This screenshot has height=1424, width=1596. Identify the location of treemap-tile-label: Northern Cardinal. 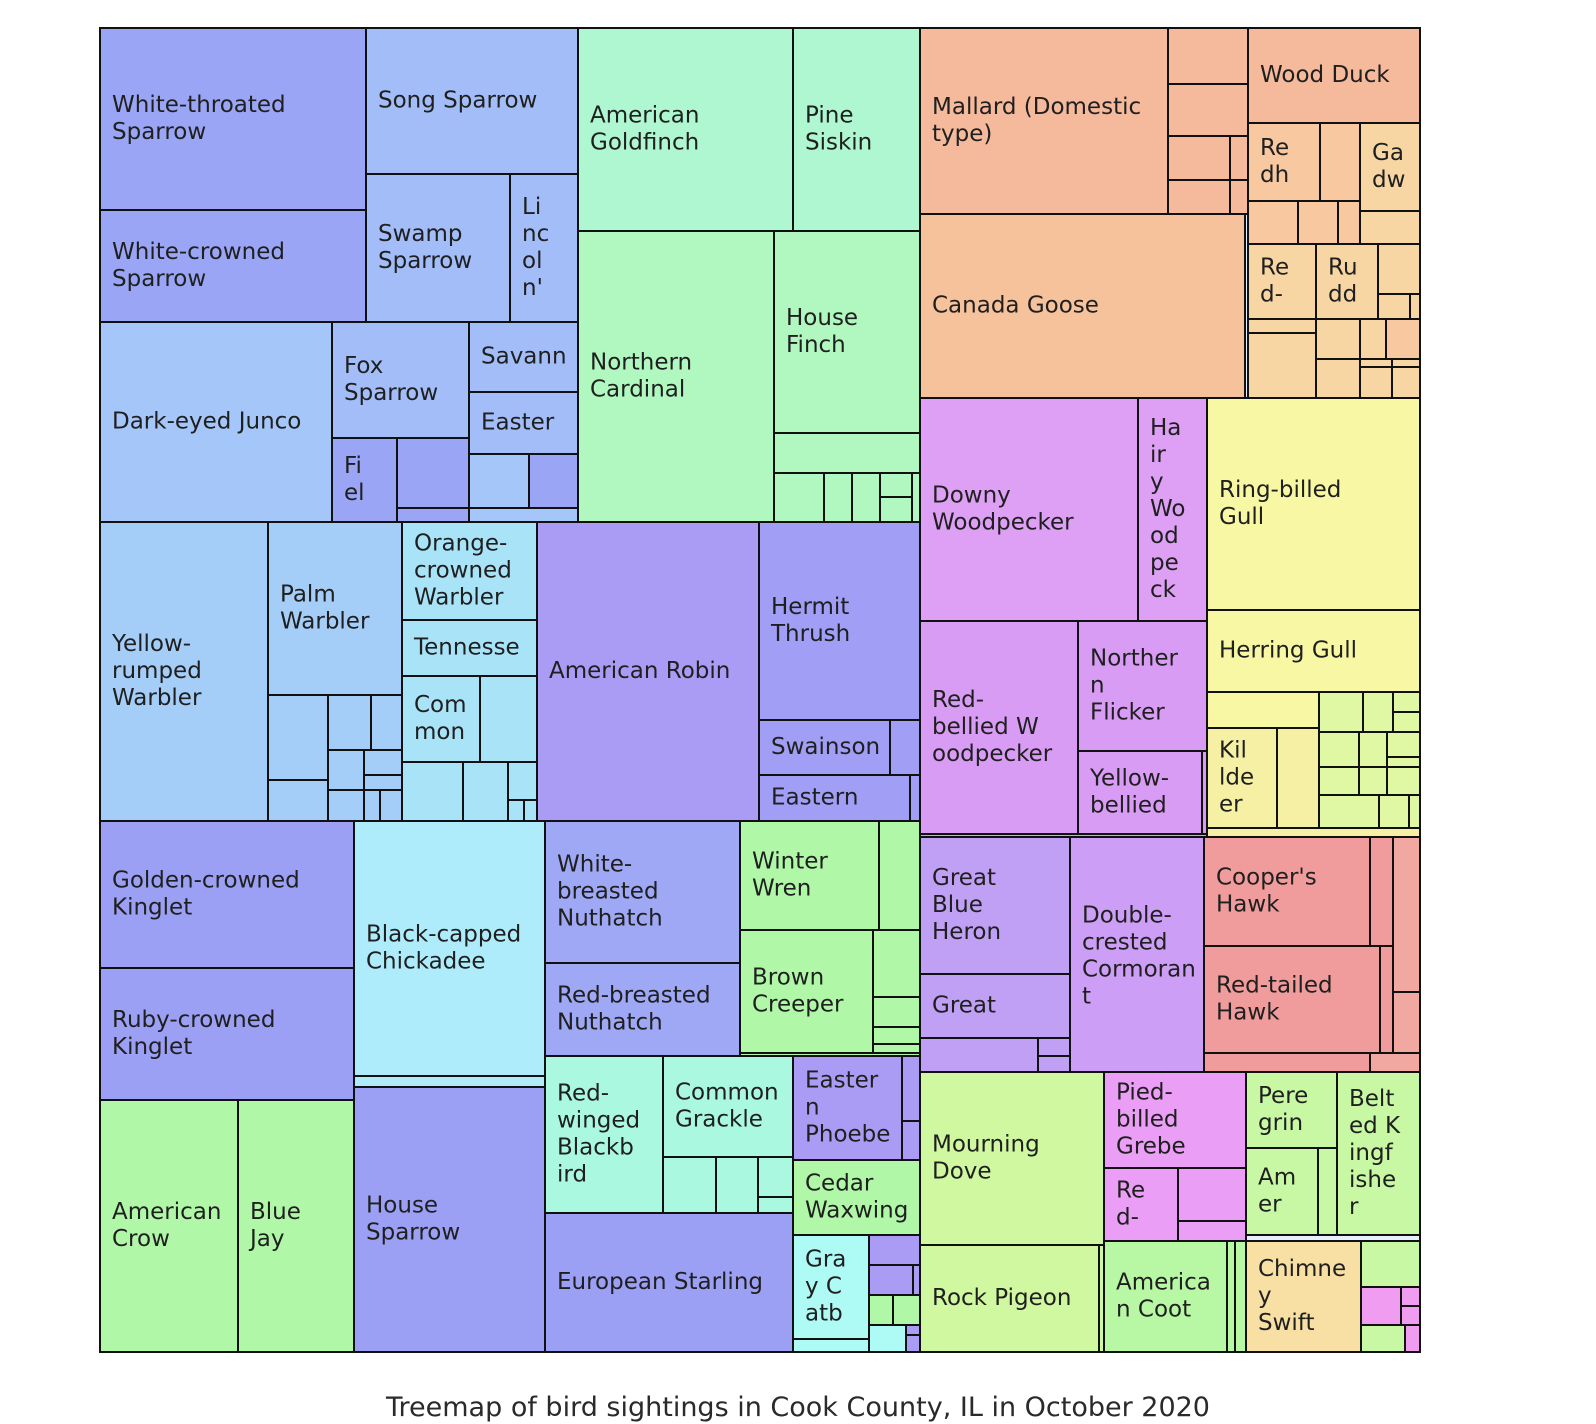
(641, 376).